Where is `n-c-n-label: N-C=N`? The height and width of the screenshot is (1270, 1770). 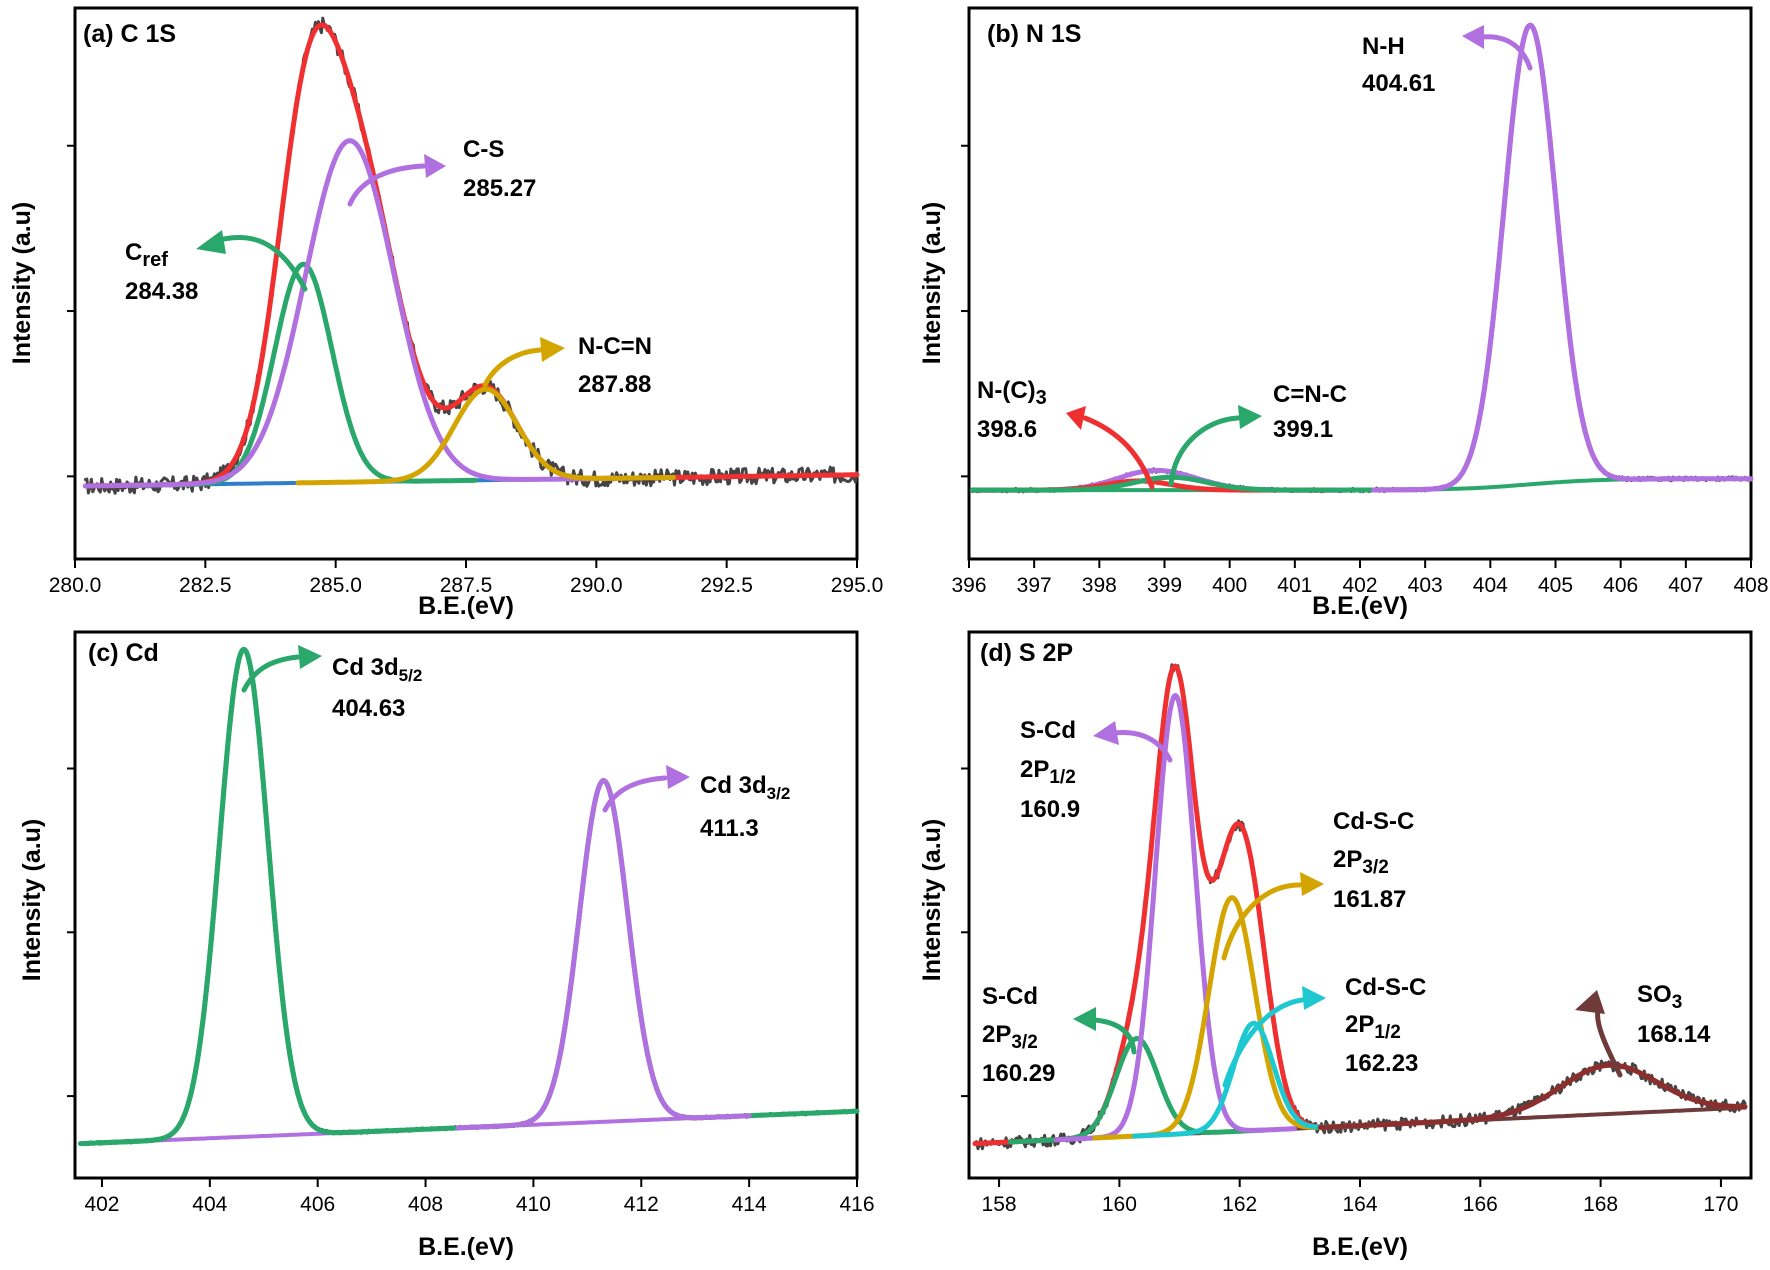
n-c-n-label: N-C=N is located at coordinates (615, 346).